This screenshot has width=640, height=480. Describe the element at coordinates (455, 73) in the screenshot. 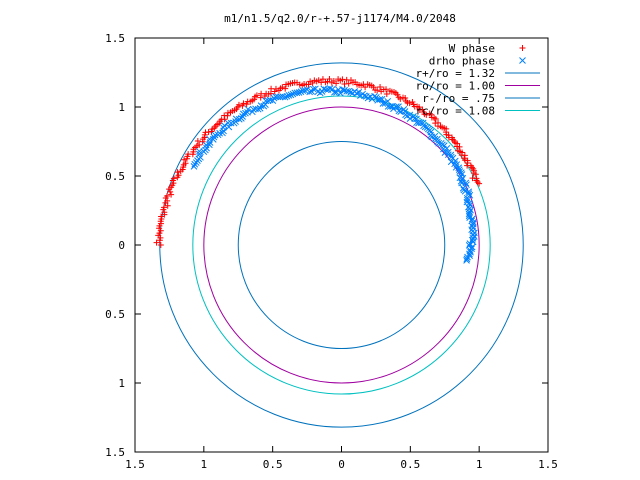

I see `legend-label: r+/ro = 1.32` at that location.